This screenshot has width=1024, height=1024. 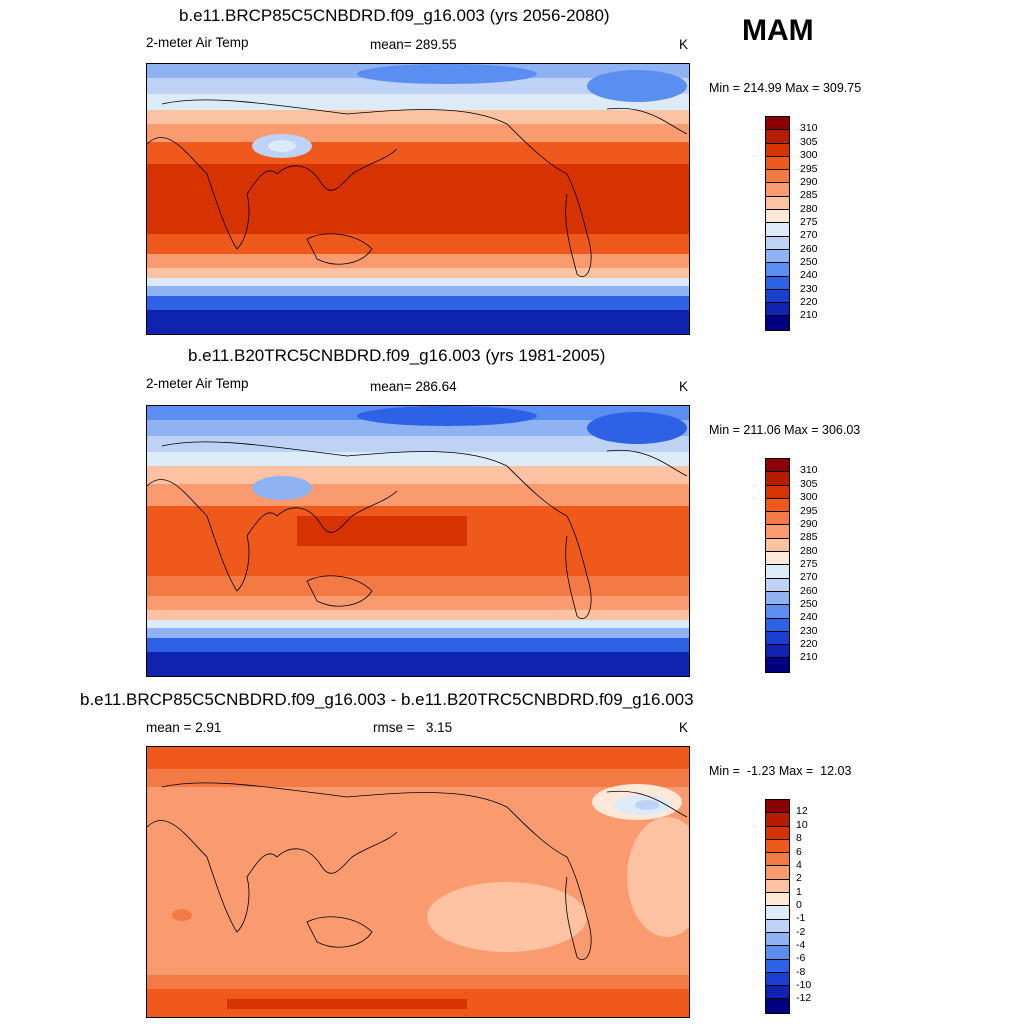 What do you see at coordinates (785, 88) in the screenshot?
I see `panel1-minmax: Min = 214.99 Max = 309.75` at bounding box center [785, 88].